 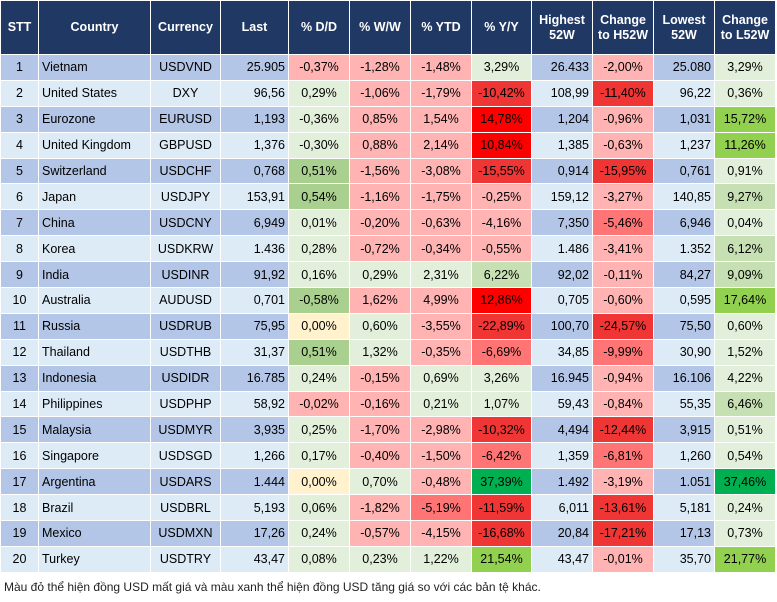 I want to click on cell-chl: 4,22%, so click(x=745, y=378).